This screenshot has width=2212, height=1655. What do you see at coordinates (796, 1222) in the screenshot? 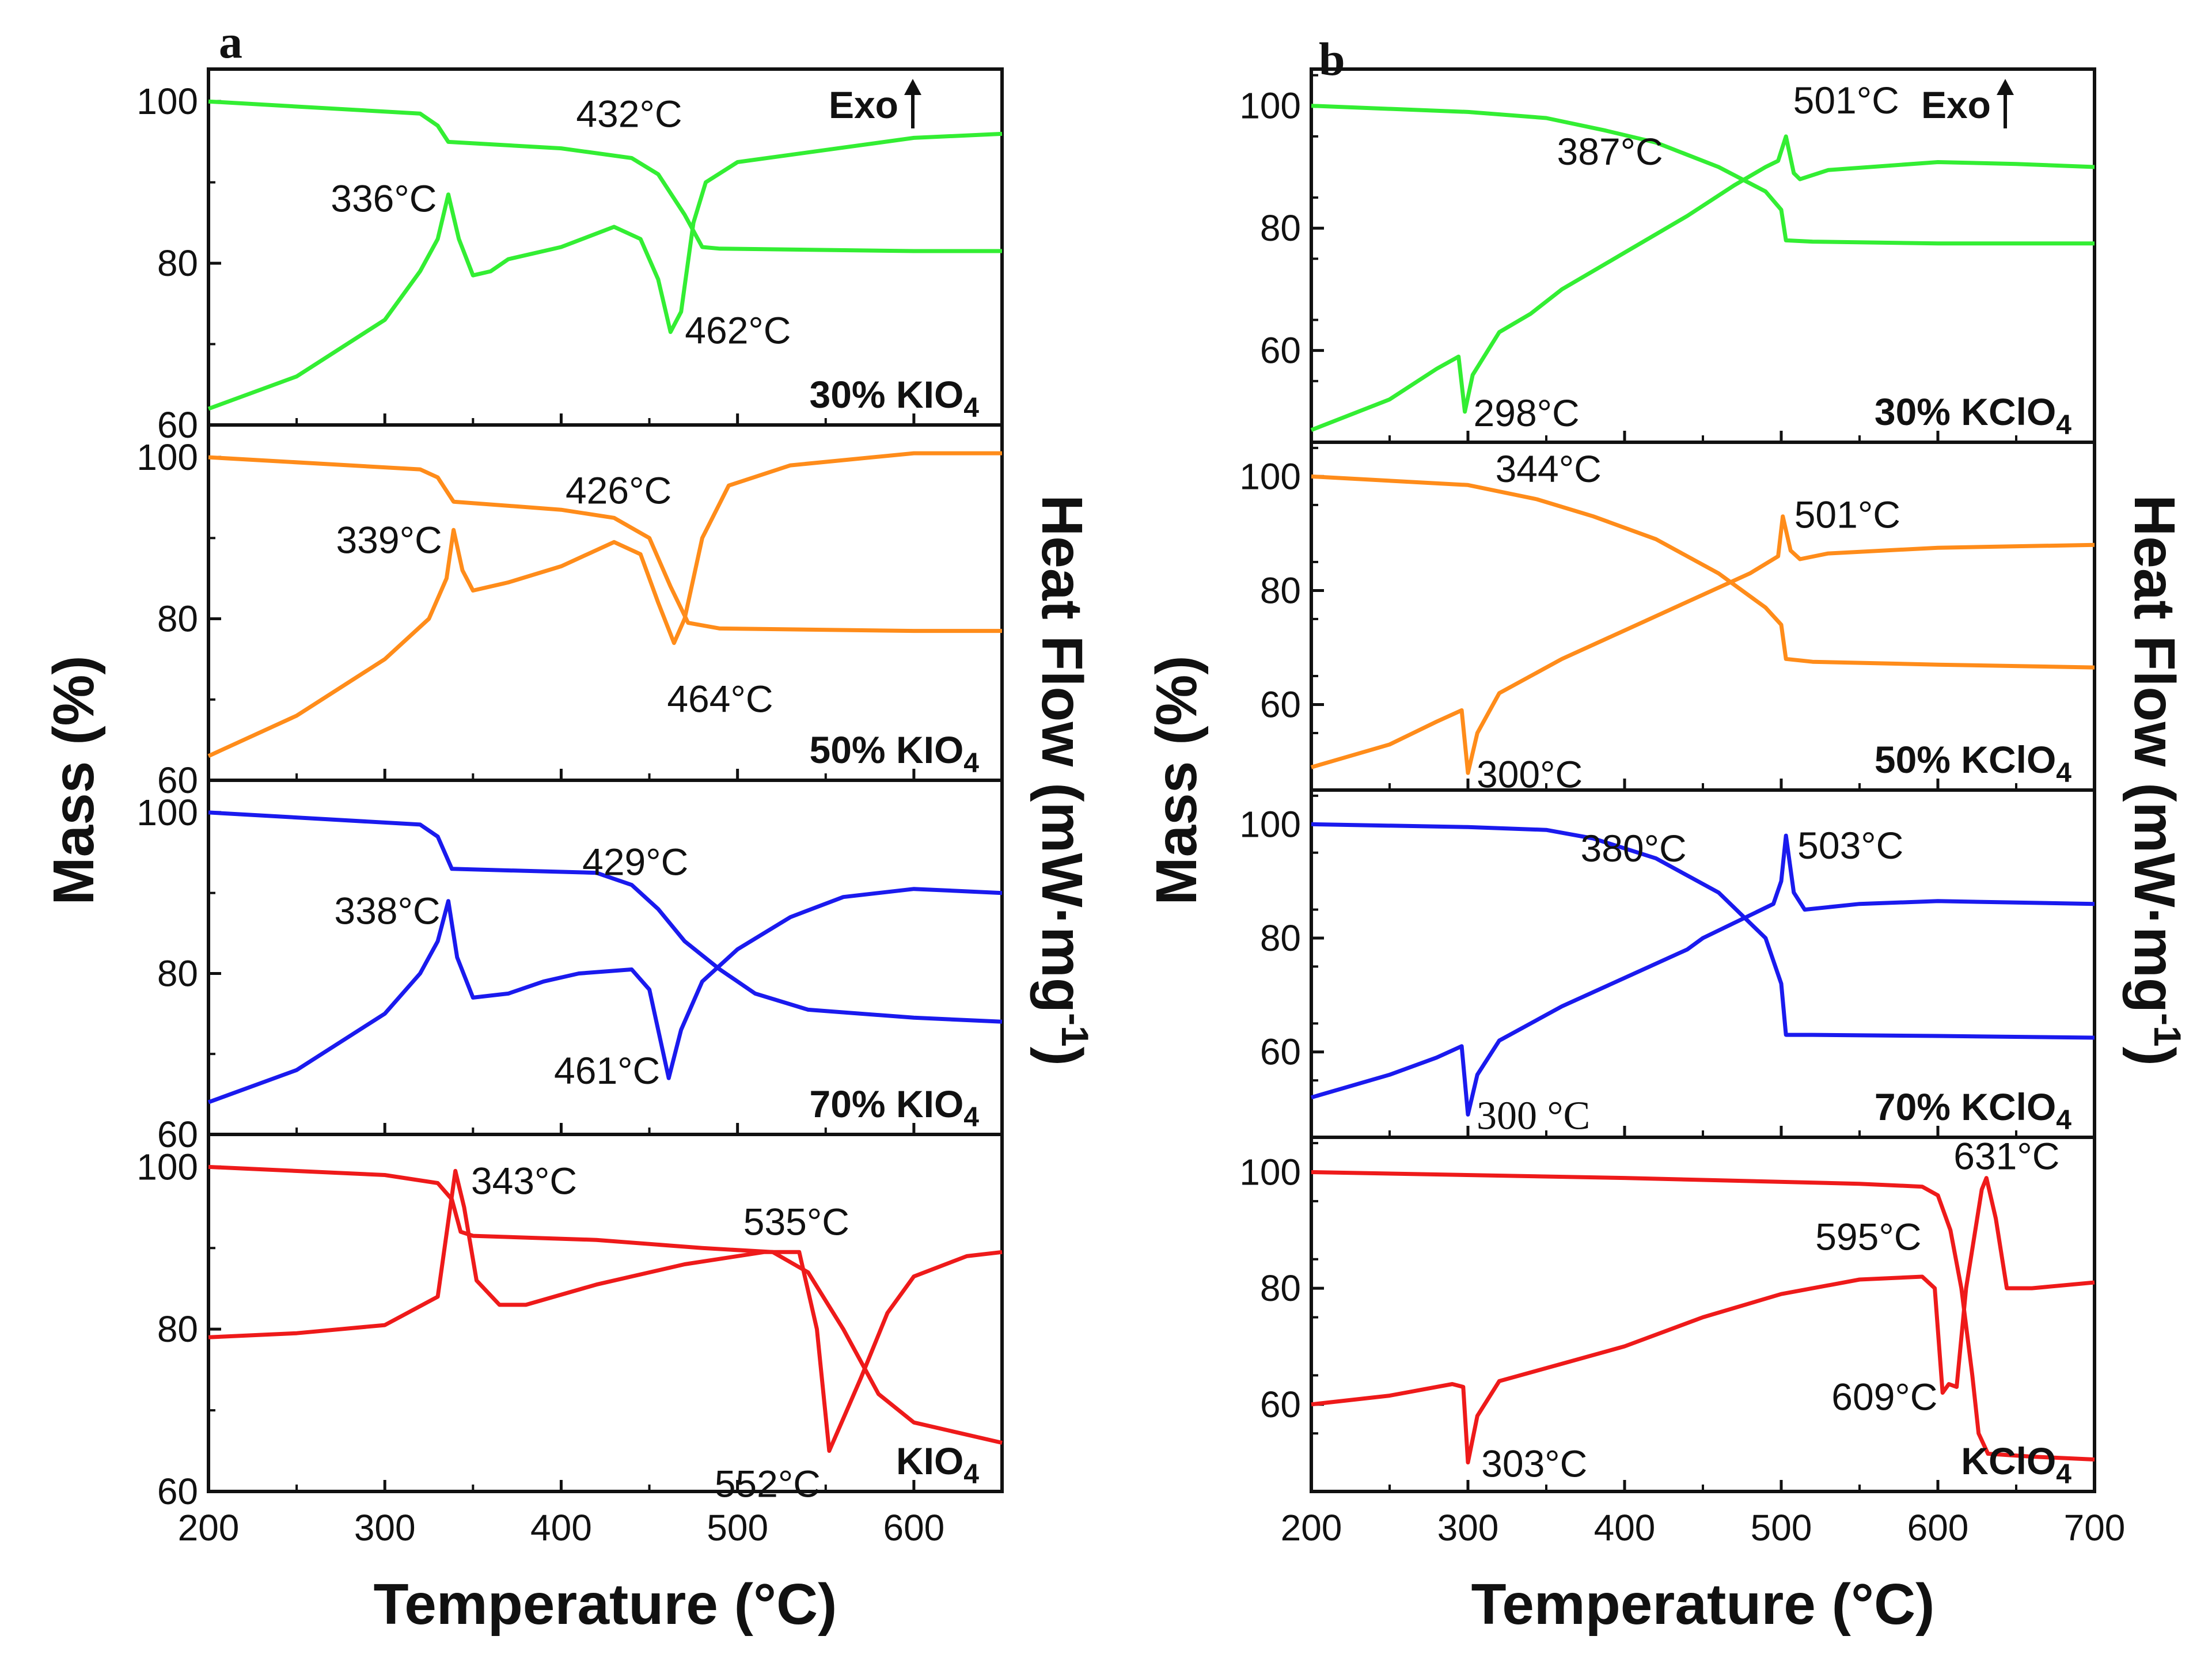
I see `peak-annotation: 535°C` at bounding box center [796, 1222].